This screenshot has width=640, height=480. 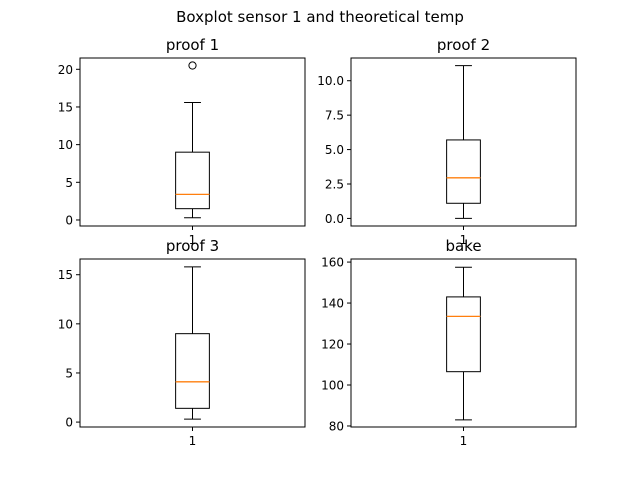 What do you see at coordinates (320, 17) in the screenshot?
I see `figure-suptitle: Boxplot sensor 1 and theoretical temp` at bounding box center [320, 17].